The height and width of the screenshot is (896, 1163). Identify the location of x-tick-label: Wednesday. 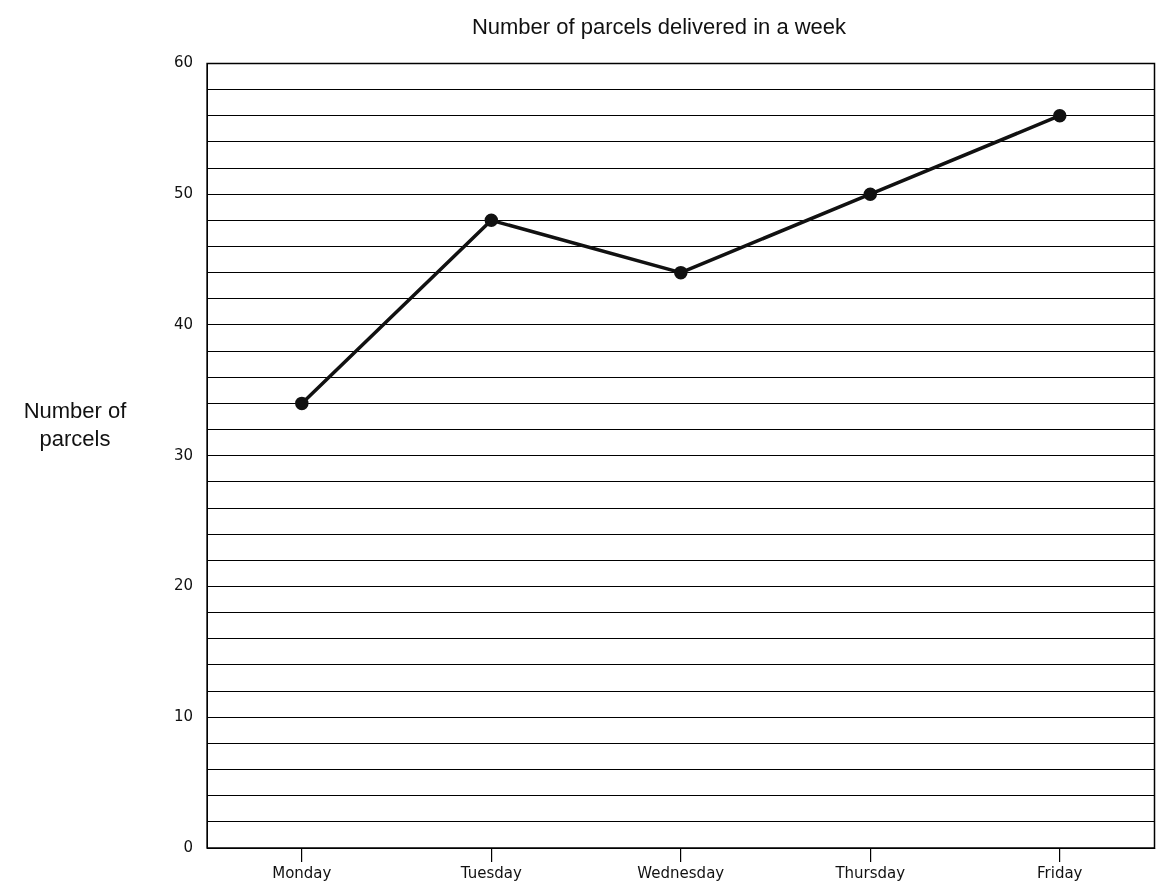
(681, 872).